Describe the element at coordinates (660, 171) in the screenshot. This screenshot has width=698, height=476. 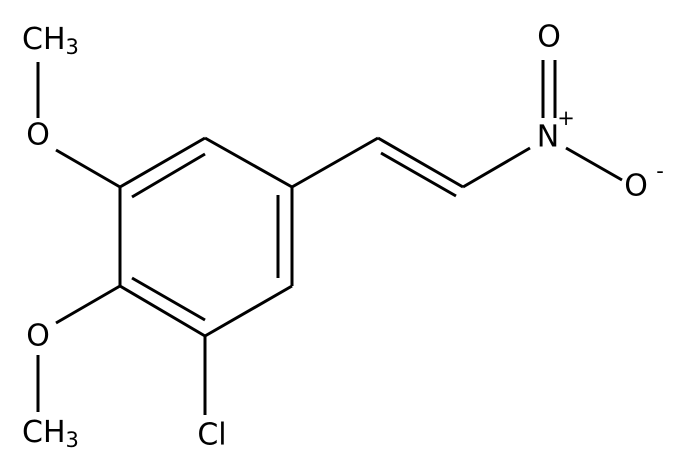
I see `charge-label: -` at that location.